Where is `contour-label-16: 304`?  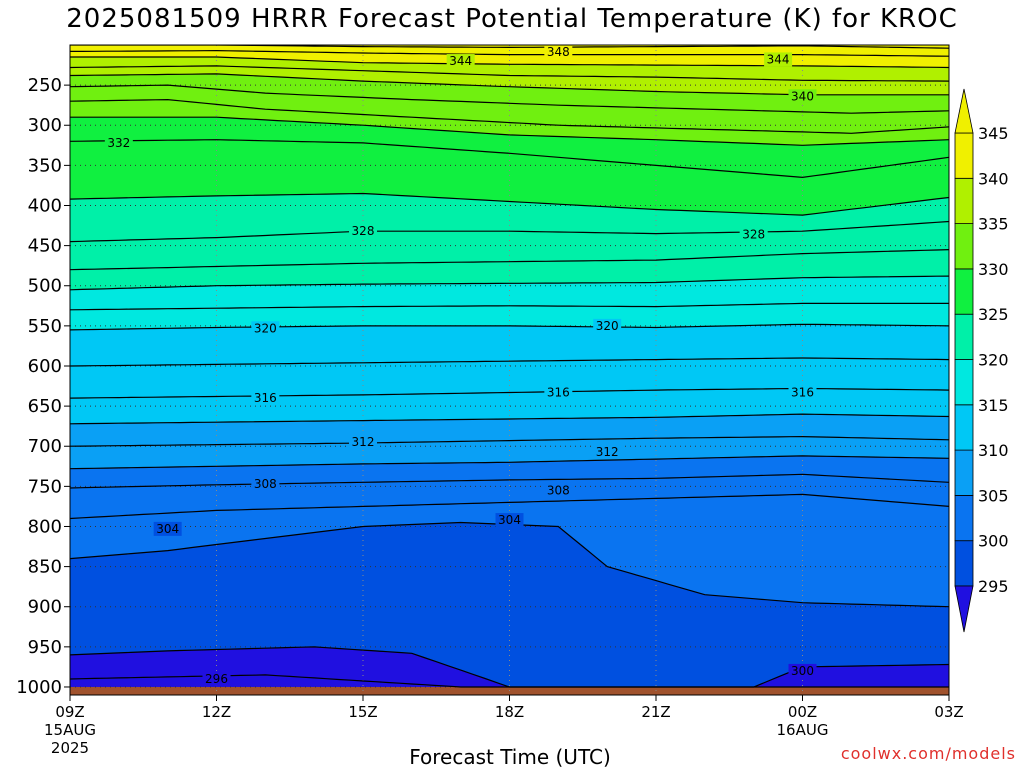 contour-label-16: 304 is located at coordinates (167, 529).